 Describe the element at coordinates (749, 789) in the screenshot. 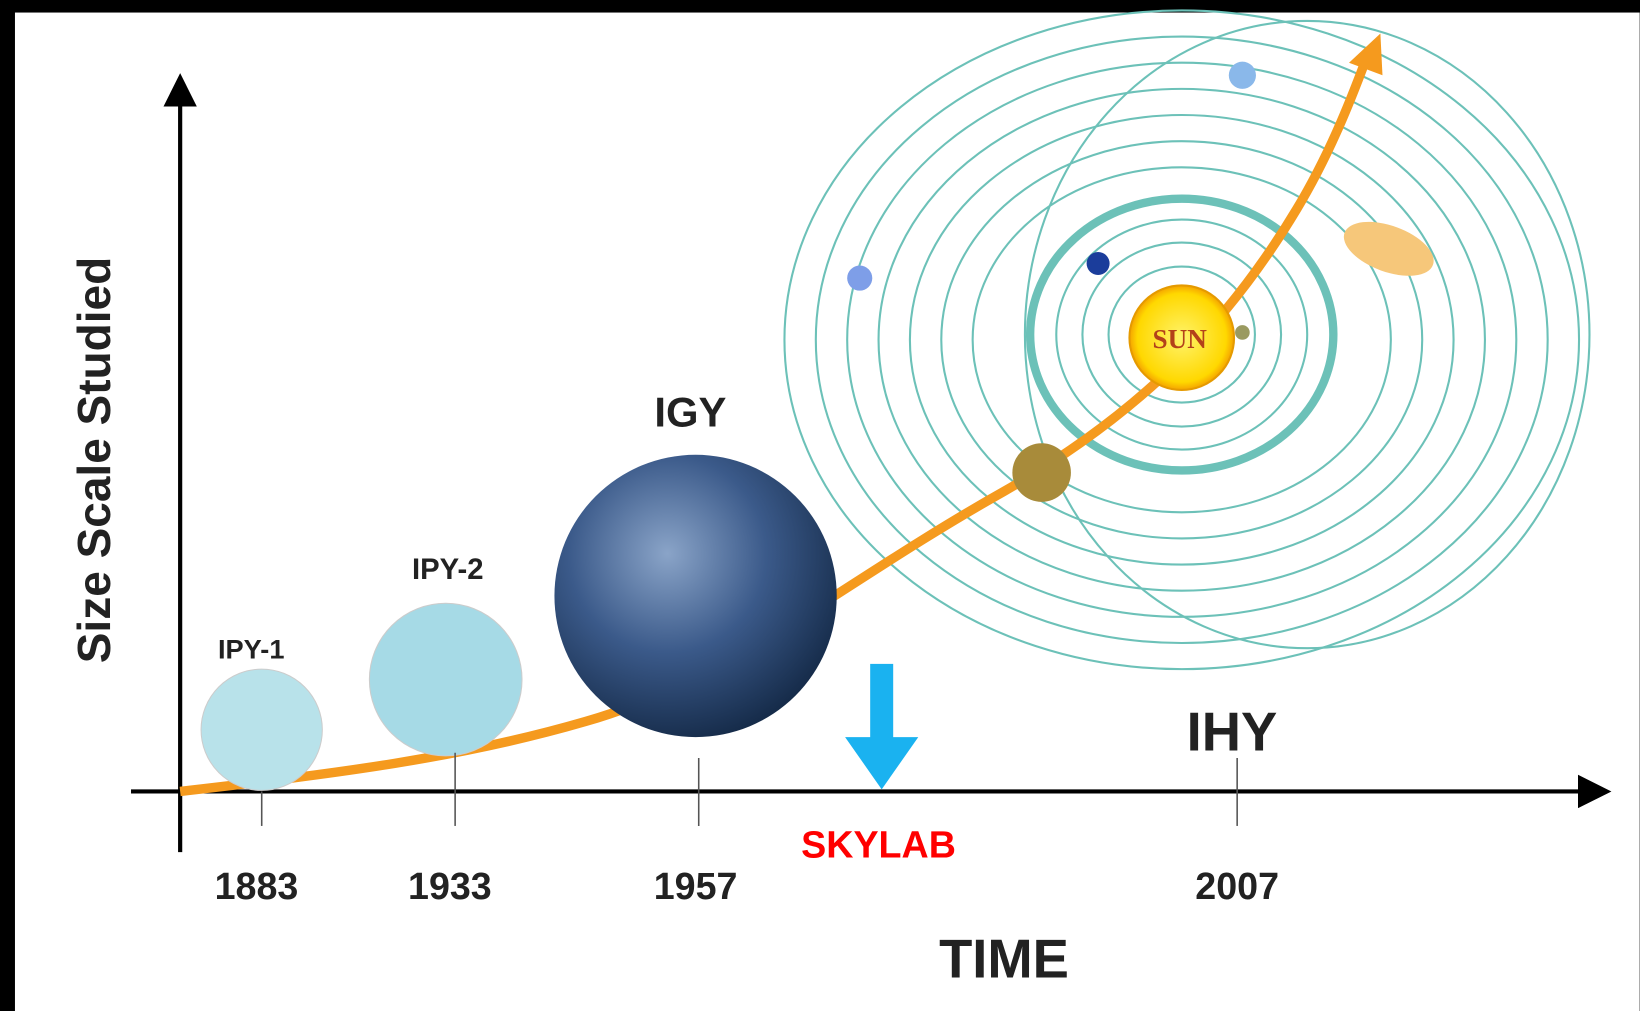

I see `ticks` at that location.